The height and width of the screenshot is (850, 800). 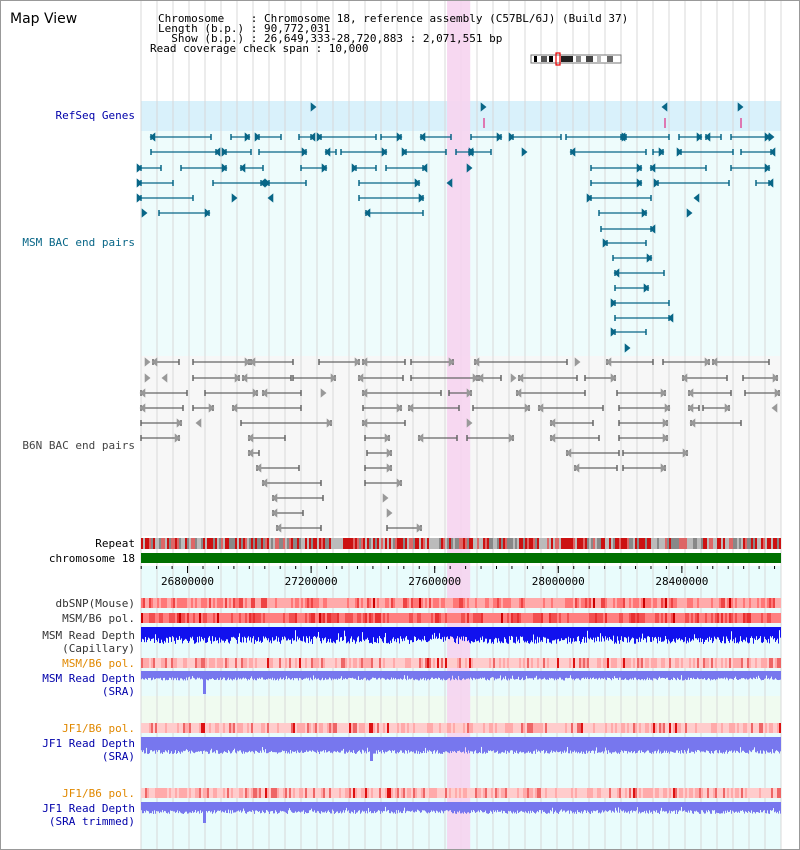 What do you see at coordinates (461, 543) in the screenshot?
I see `repeat-track` at bounding box center [461, 543].